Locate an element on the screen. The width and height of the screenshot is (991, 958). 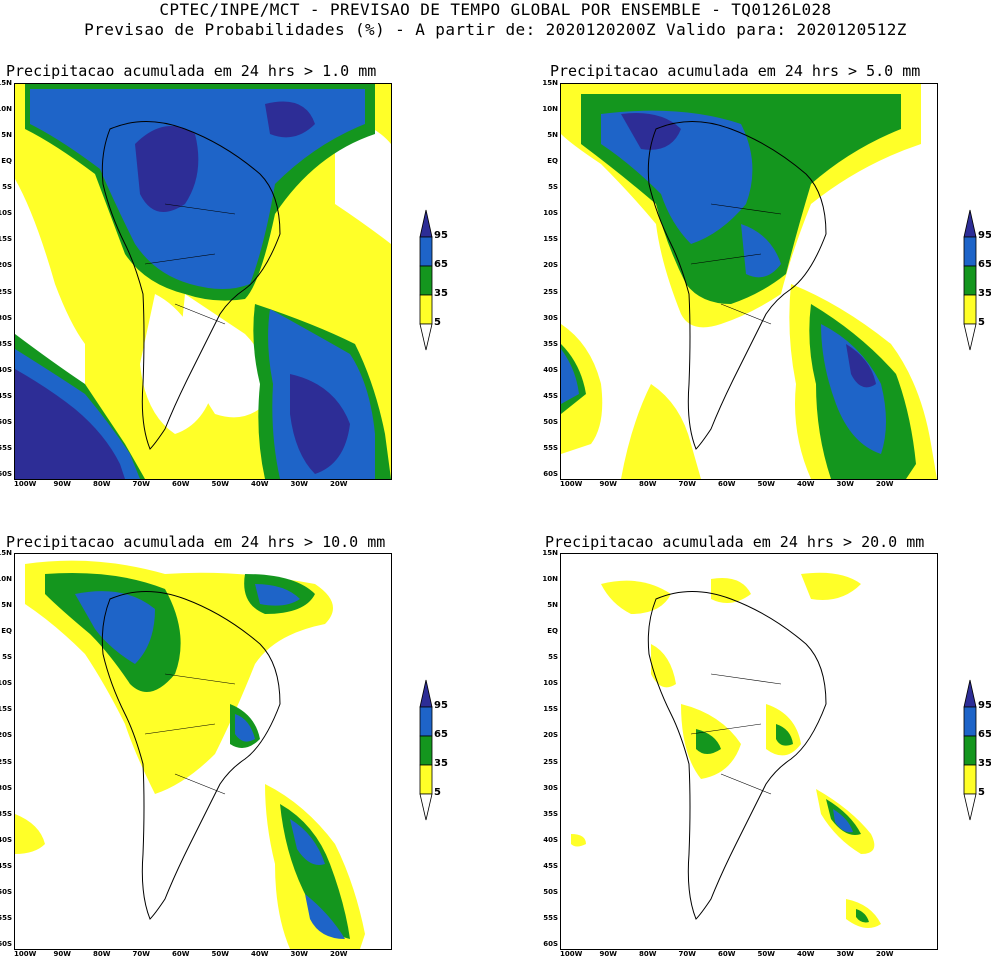
lat-tick-20mm-55s: 55S is located at coordinates (550, 917).